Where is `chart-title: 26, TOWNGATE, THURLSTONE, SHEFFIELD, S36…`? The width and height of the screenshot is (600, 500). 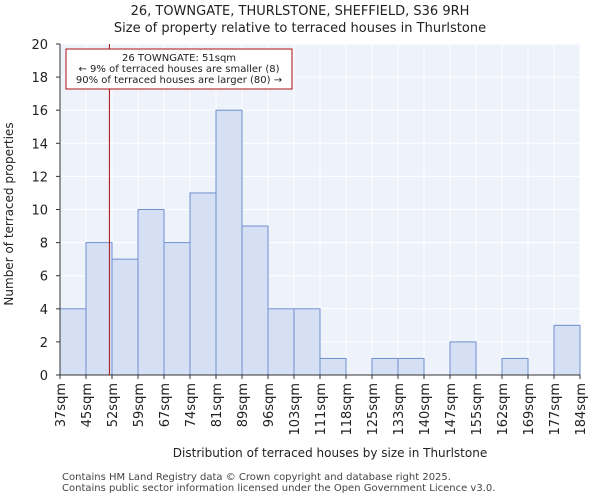
chart-title: 26, TOWNGATE, THURLSTONE, SHEFFIELD, S36… is located at coordinates (300, 11).